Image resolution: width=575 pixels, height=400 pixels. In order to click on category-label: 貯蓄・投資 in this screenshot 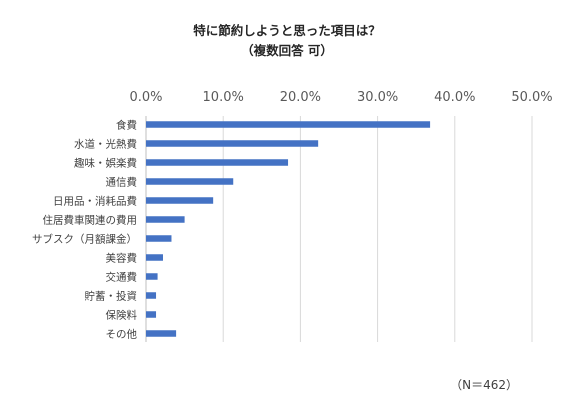, I will do `click(111, 296)`.